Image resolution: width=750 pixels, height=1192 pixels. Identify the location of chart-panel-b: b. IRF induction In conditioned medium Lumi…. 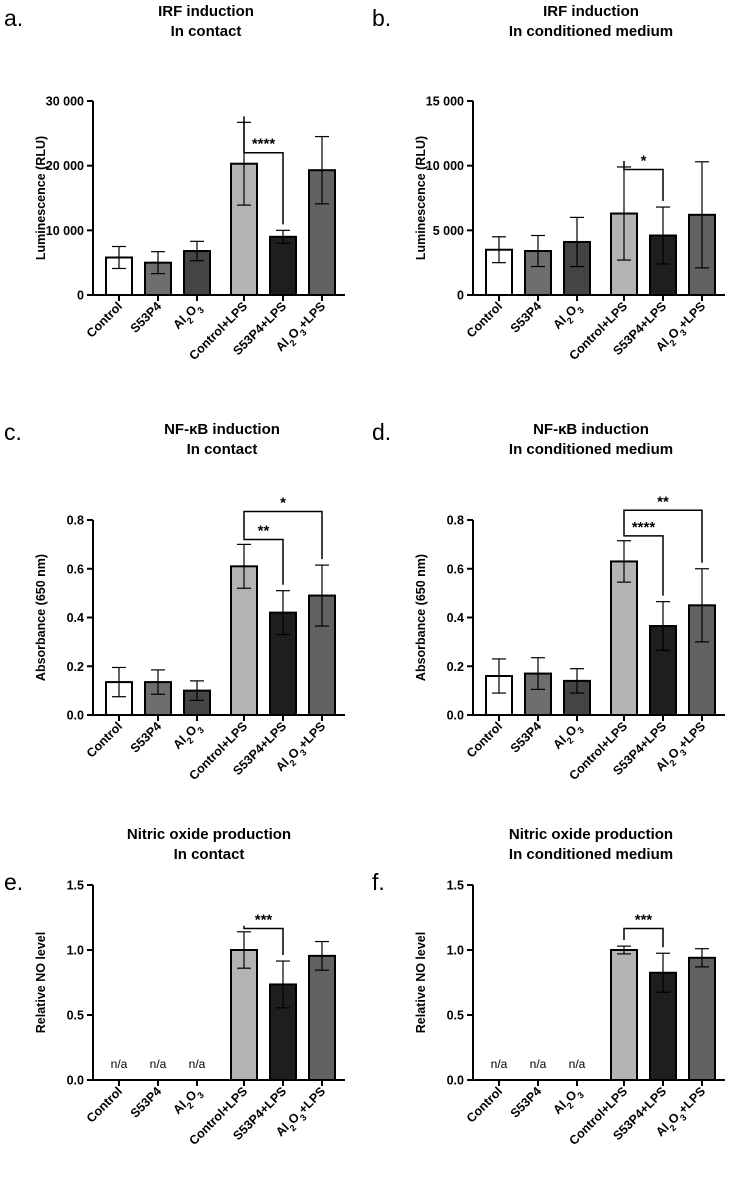
(548, 183).